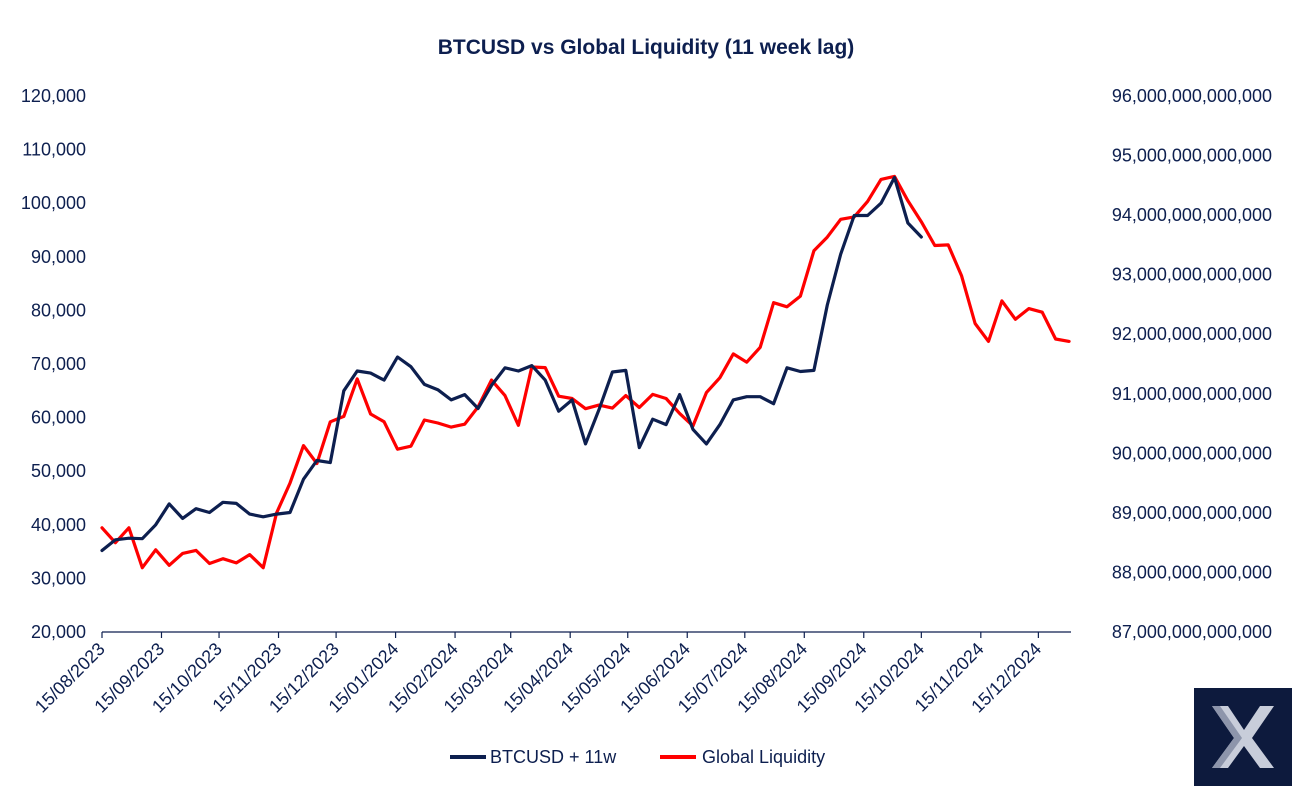 Image resolution: width=1292 pixels, height=791 pixels. What do you see at coordinates (1192, 572) in the screenshot?
I see `right-tick-label: 88,000,000,000,000` at bounding box center [1192, 572].